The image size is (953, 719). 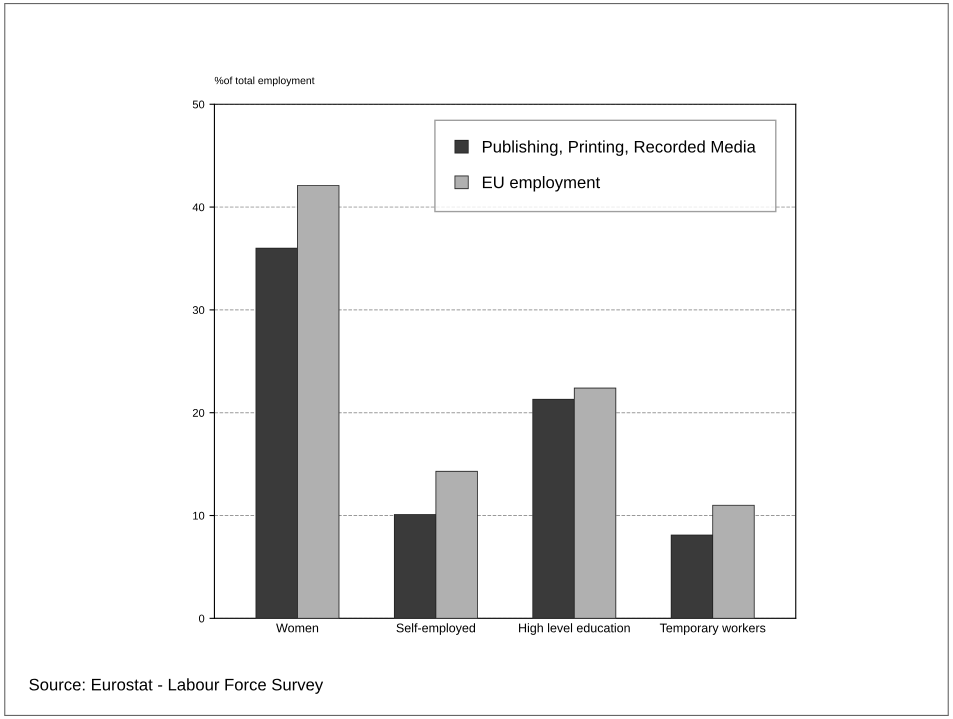 What do you see at coordinates (619, 148) in the screenshot?
I see `legend-label: Publishing, Printing, Recorded Media` at bounding box center [619, 148].